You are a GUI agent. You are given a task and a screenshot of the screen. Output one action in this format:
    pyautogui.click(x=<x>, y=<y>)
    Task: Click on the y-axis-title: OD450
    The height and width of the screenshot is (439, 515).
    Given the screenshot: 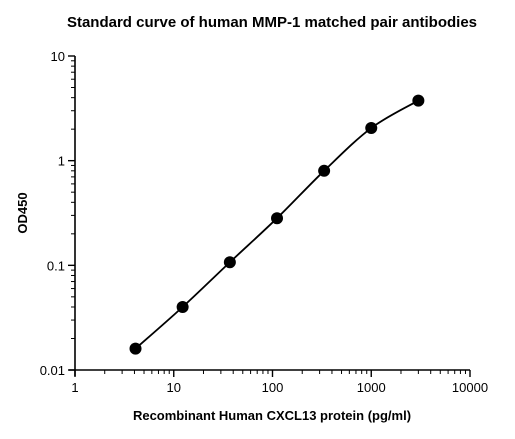 What is the action you would take?
    pyautogui.click(x=22, y=212)
    